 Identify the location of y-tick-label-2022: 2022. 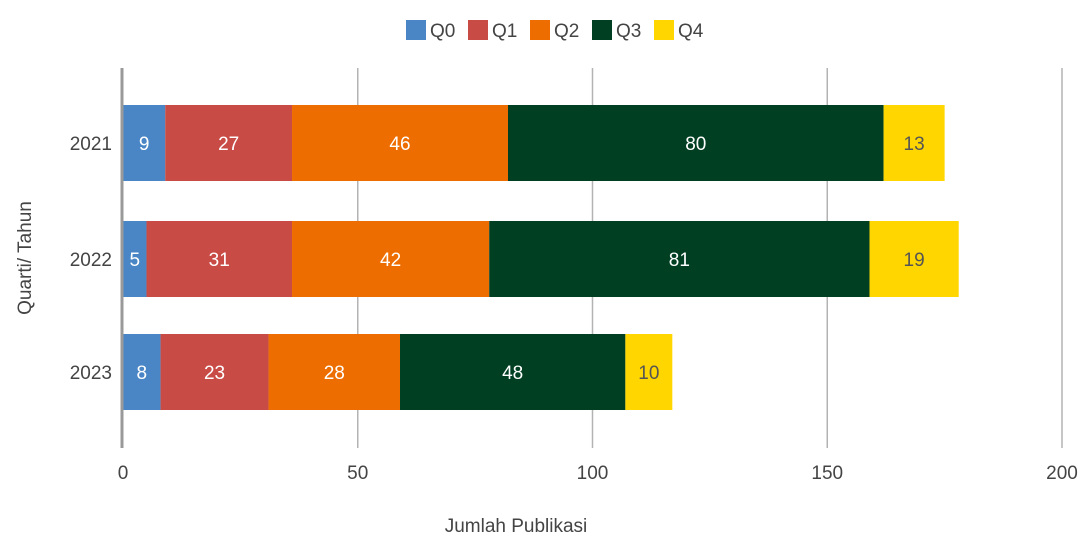
(91, 260).